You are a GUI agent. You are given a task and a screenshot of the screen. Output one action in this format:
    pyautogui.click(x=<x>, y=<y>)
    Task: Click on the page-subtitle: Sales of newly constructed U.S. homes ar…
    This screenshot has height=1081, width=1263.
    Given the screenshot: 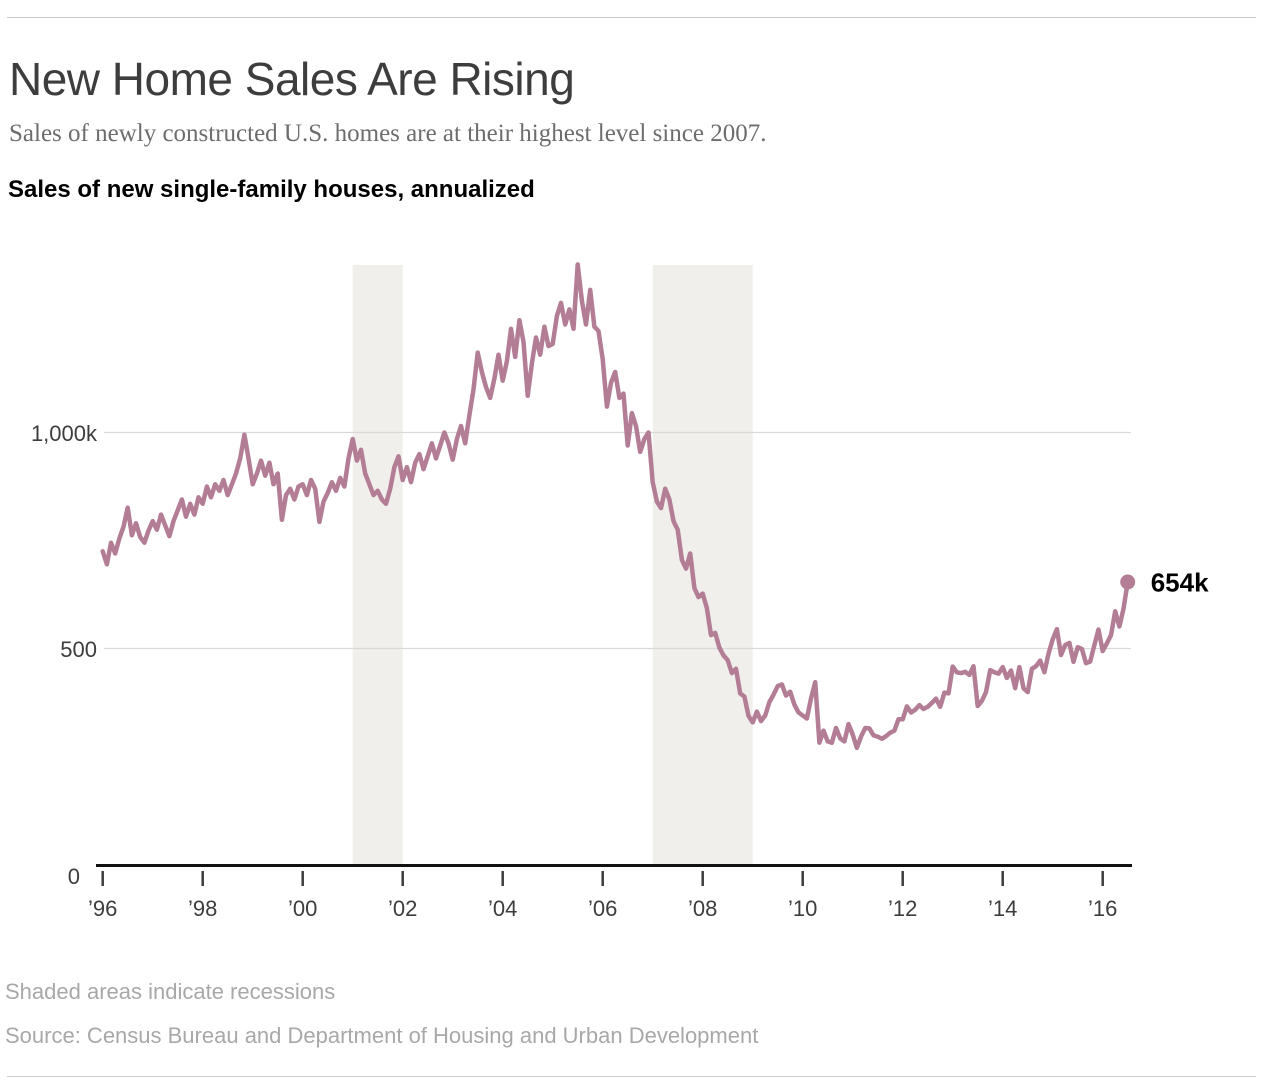 What is the action you would take?
    pyautogui.click(x=388, y=133)
    